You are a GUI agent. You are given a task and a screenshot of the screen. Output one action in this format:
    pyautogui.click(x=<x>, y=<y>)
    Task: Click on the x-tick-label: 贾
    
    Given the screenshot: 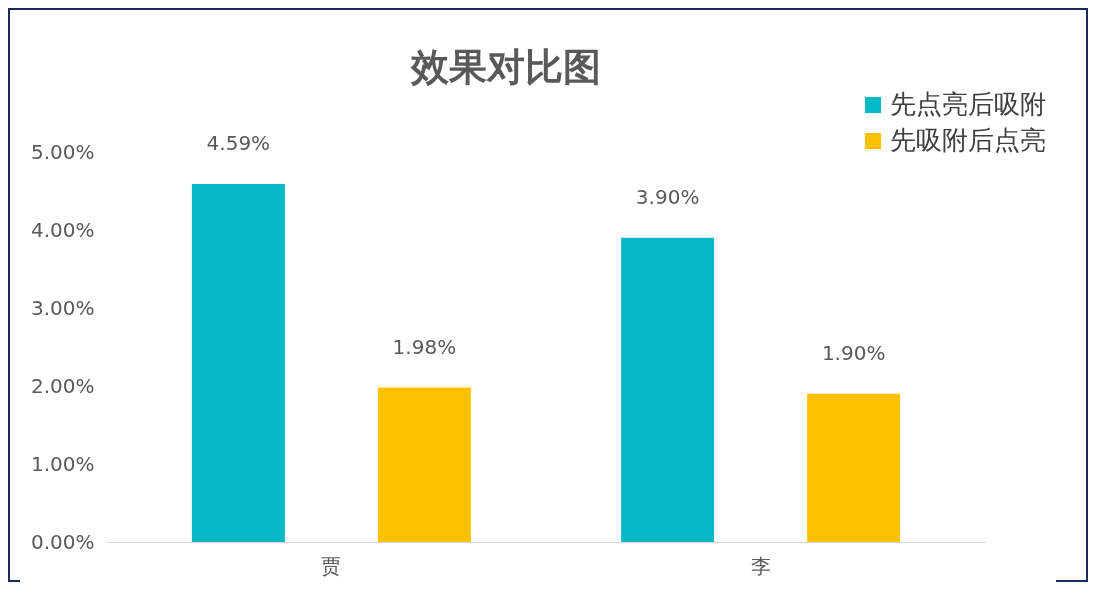 What is the action you would take?
    pyautogui.click(x=331, y=565)
    